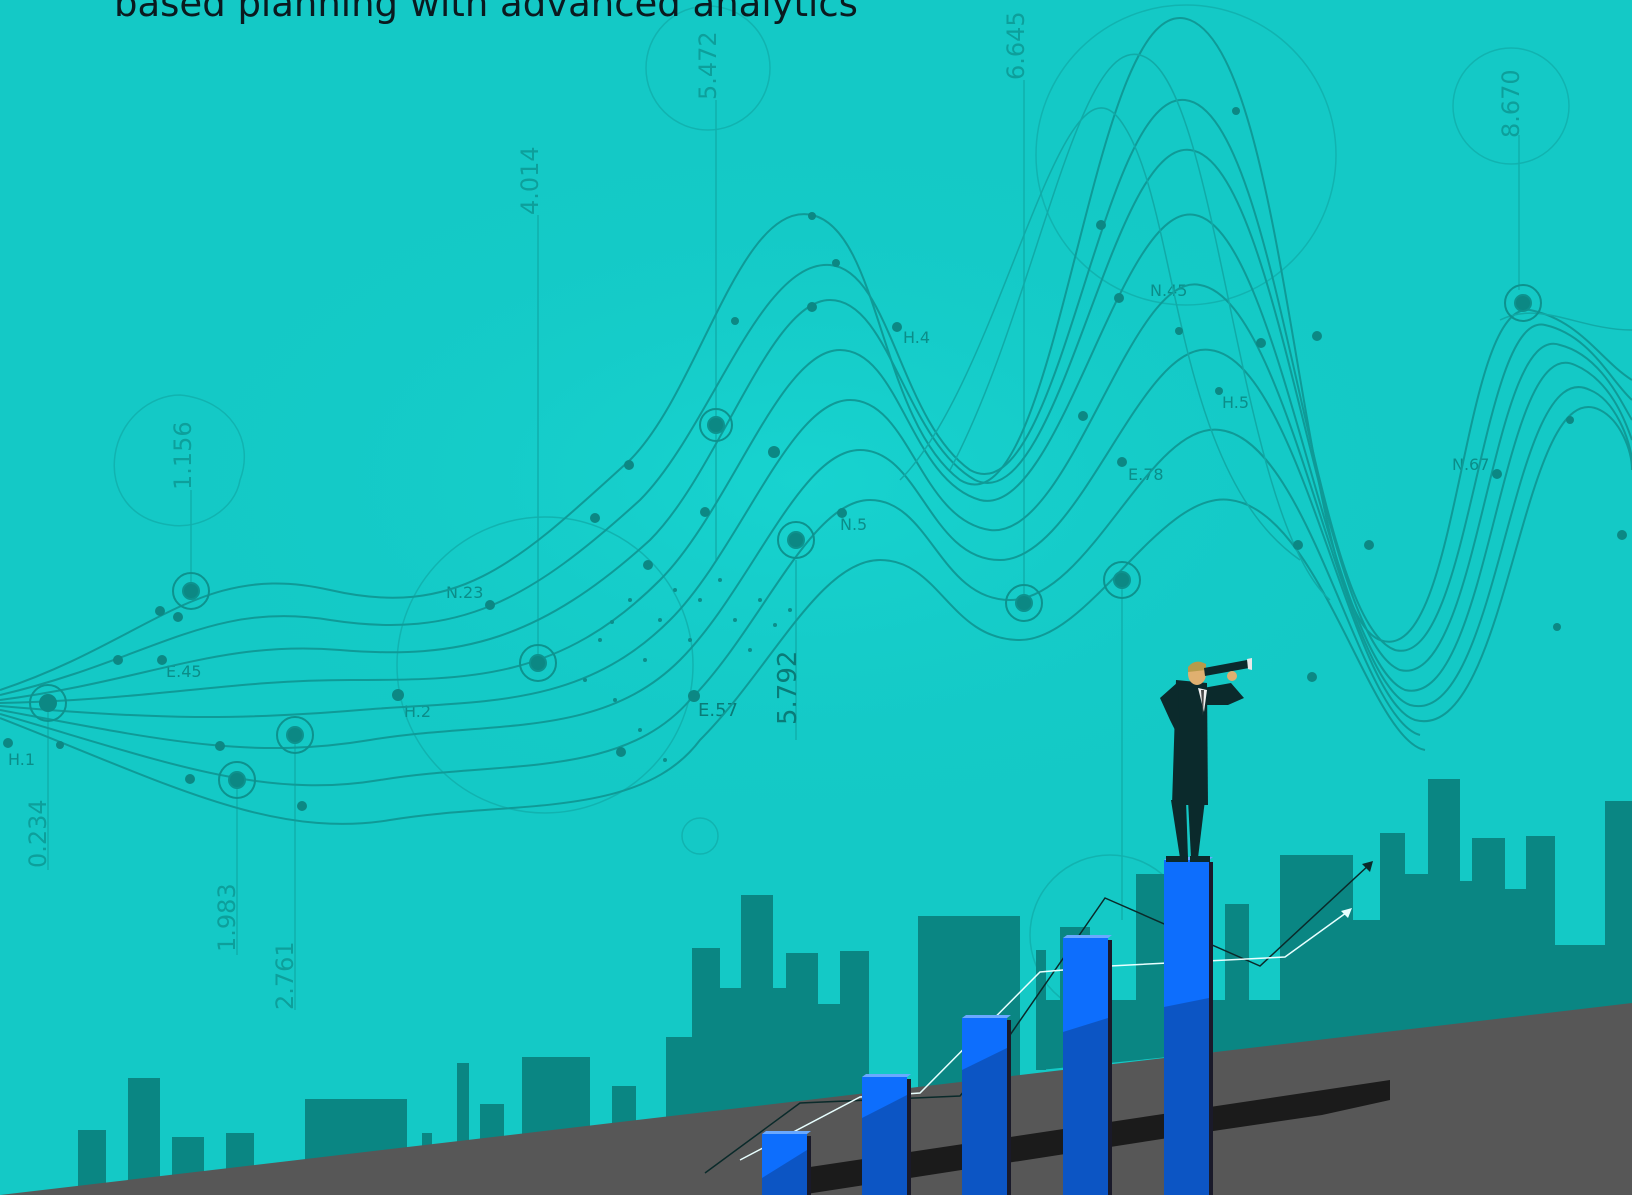 The height and width of the screenshot is (1195, 1632). What do you see at coordinates (916, 337) in the screenshot?
I see `node-label: H.4` at bounding box center [916, 337].